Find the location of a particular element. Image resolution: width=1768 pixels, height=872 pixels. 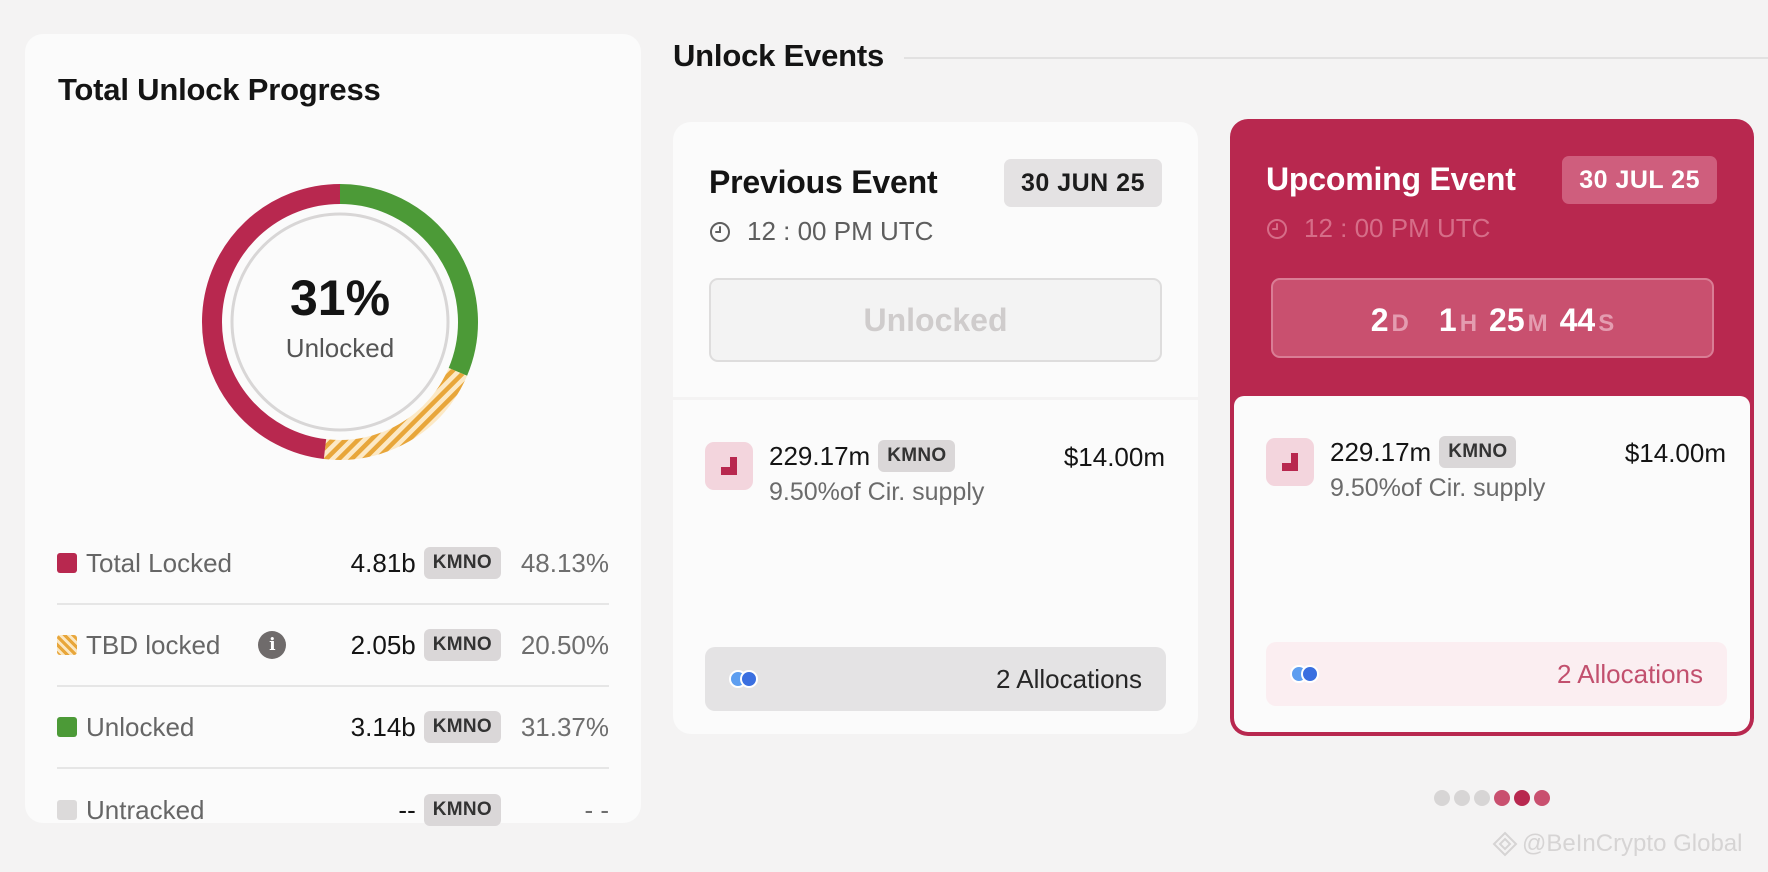

beincrypto-logo-icon is located at coordinates (1505, 844).